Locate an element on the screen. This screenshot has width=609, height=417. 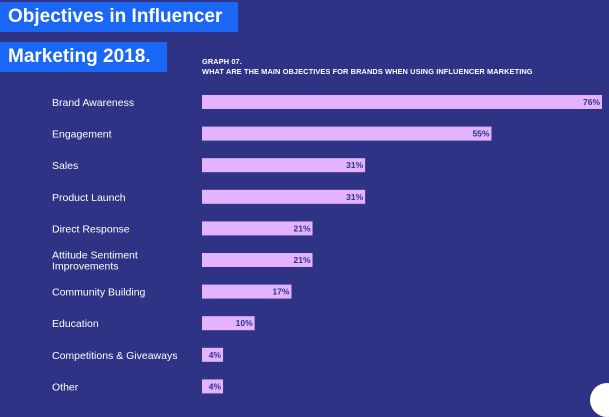
bar-row: Direct Response 21% is located at coordinates (182, 228).